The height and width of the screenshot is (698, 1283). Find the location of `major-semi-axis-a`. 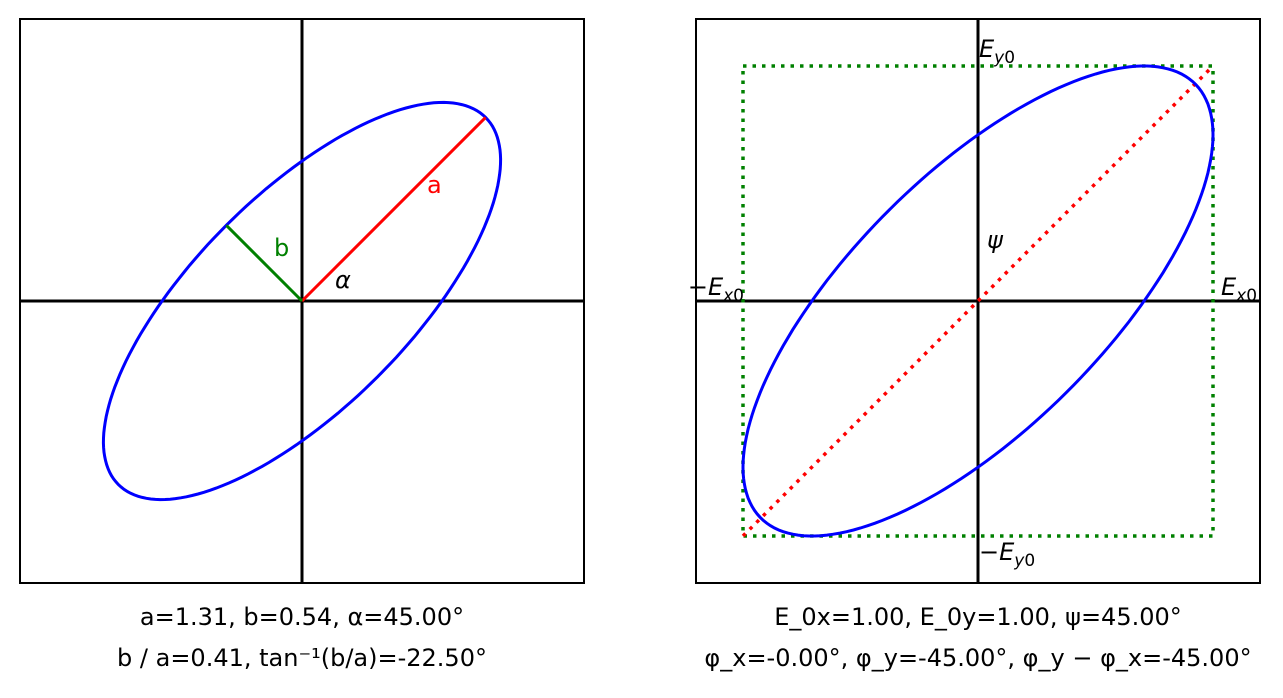

major-semi-axis-a is located at coordinates (393, 209).